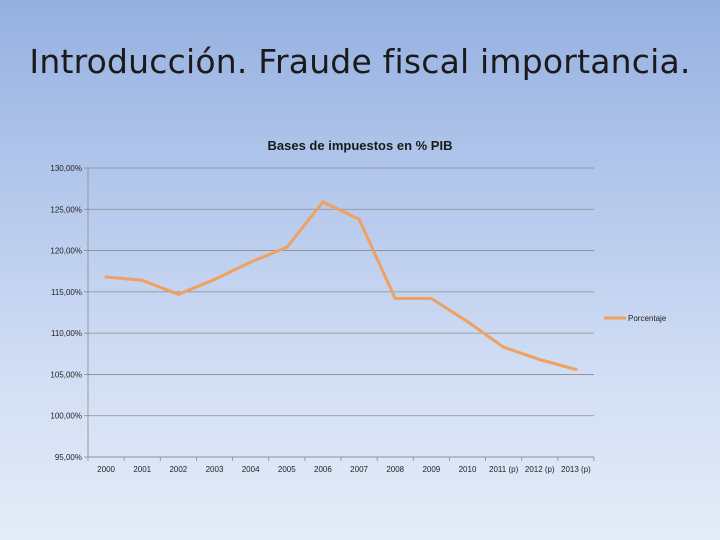 This screenshot has height=540, width=720. Describe the element at coordinates (66, 251) in the screenshot. I see `y-tick-label: 120,00%` at that location.